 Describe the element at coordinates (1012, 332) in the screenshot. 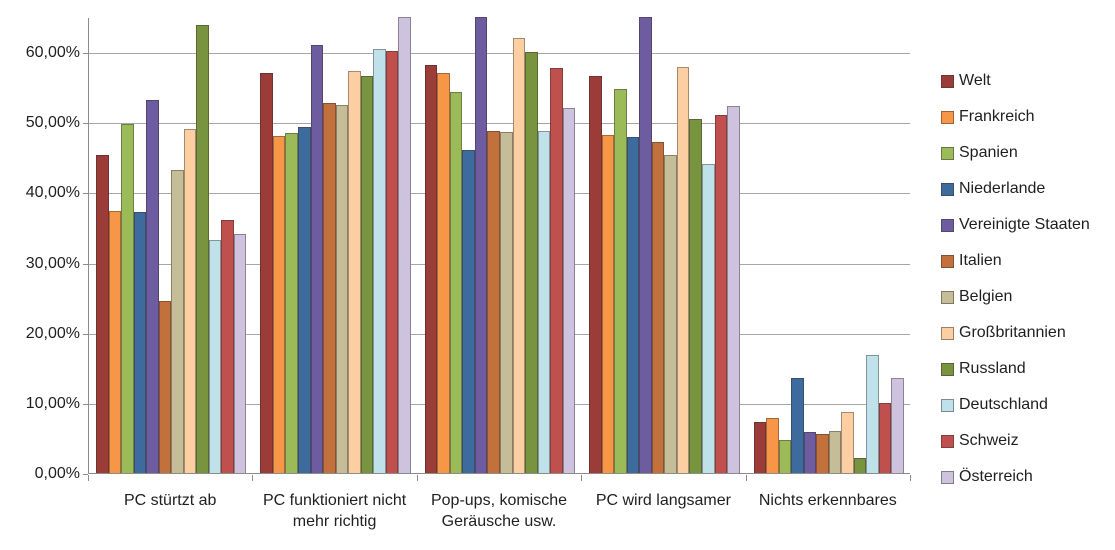

I see `legend-label: Großbritannien` at that location.